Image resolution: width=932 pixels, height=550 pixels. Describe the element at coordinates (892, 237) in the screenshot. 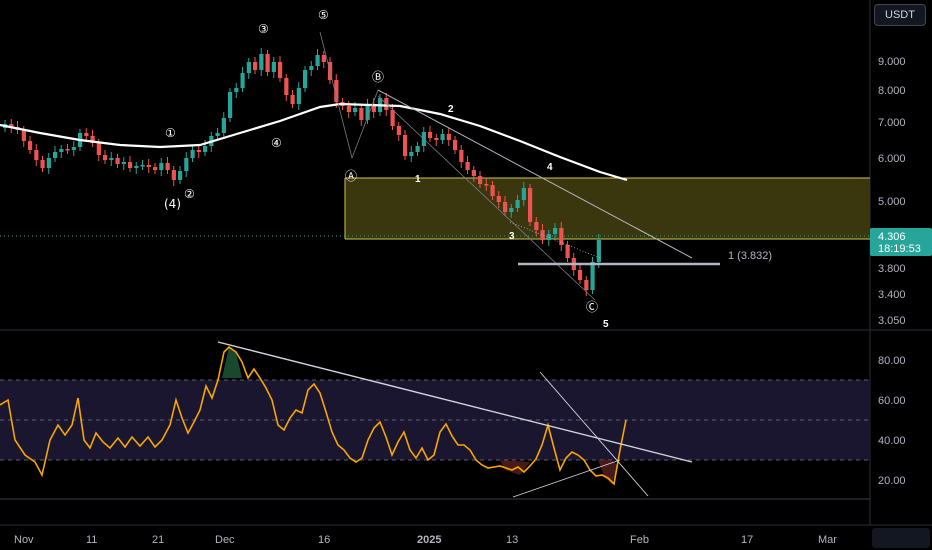

I see `last-price-value: 4.306` at that location.